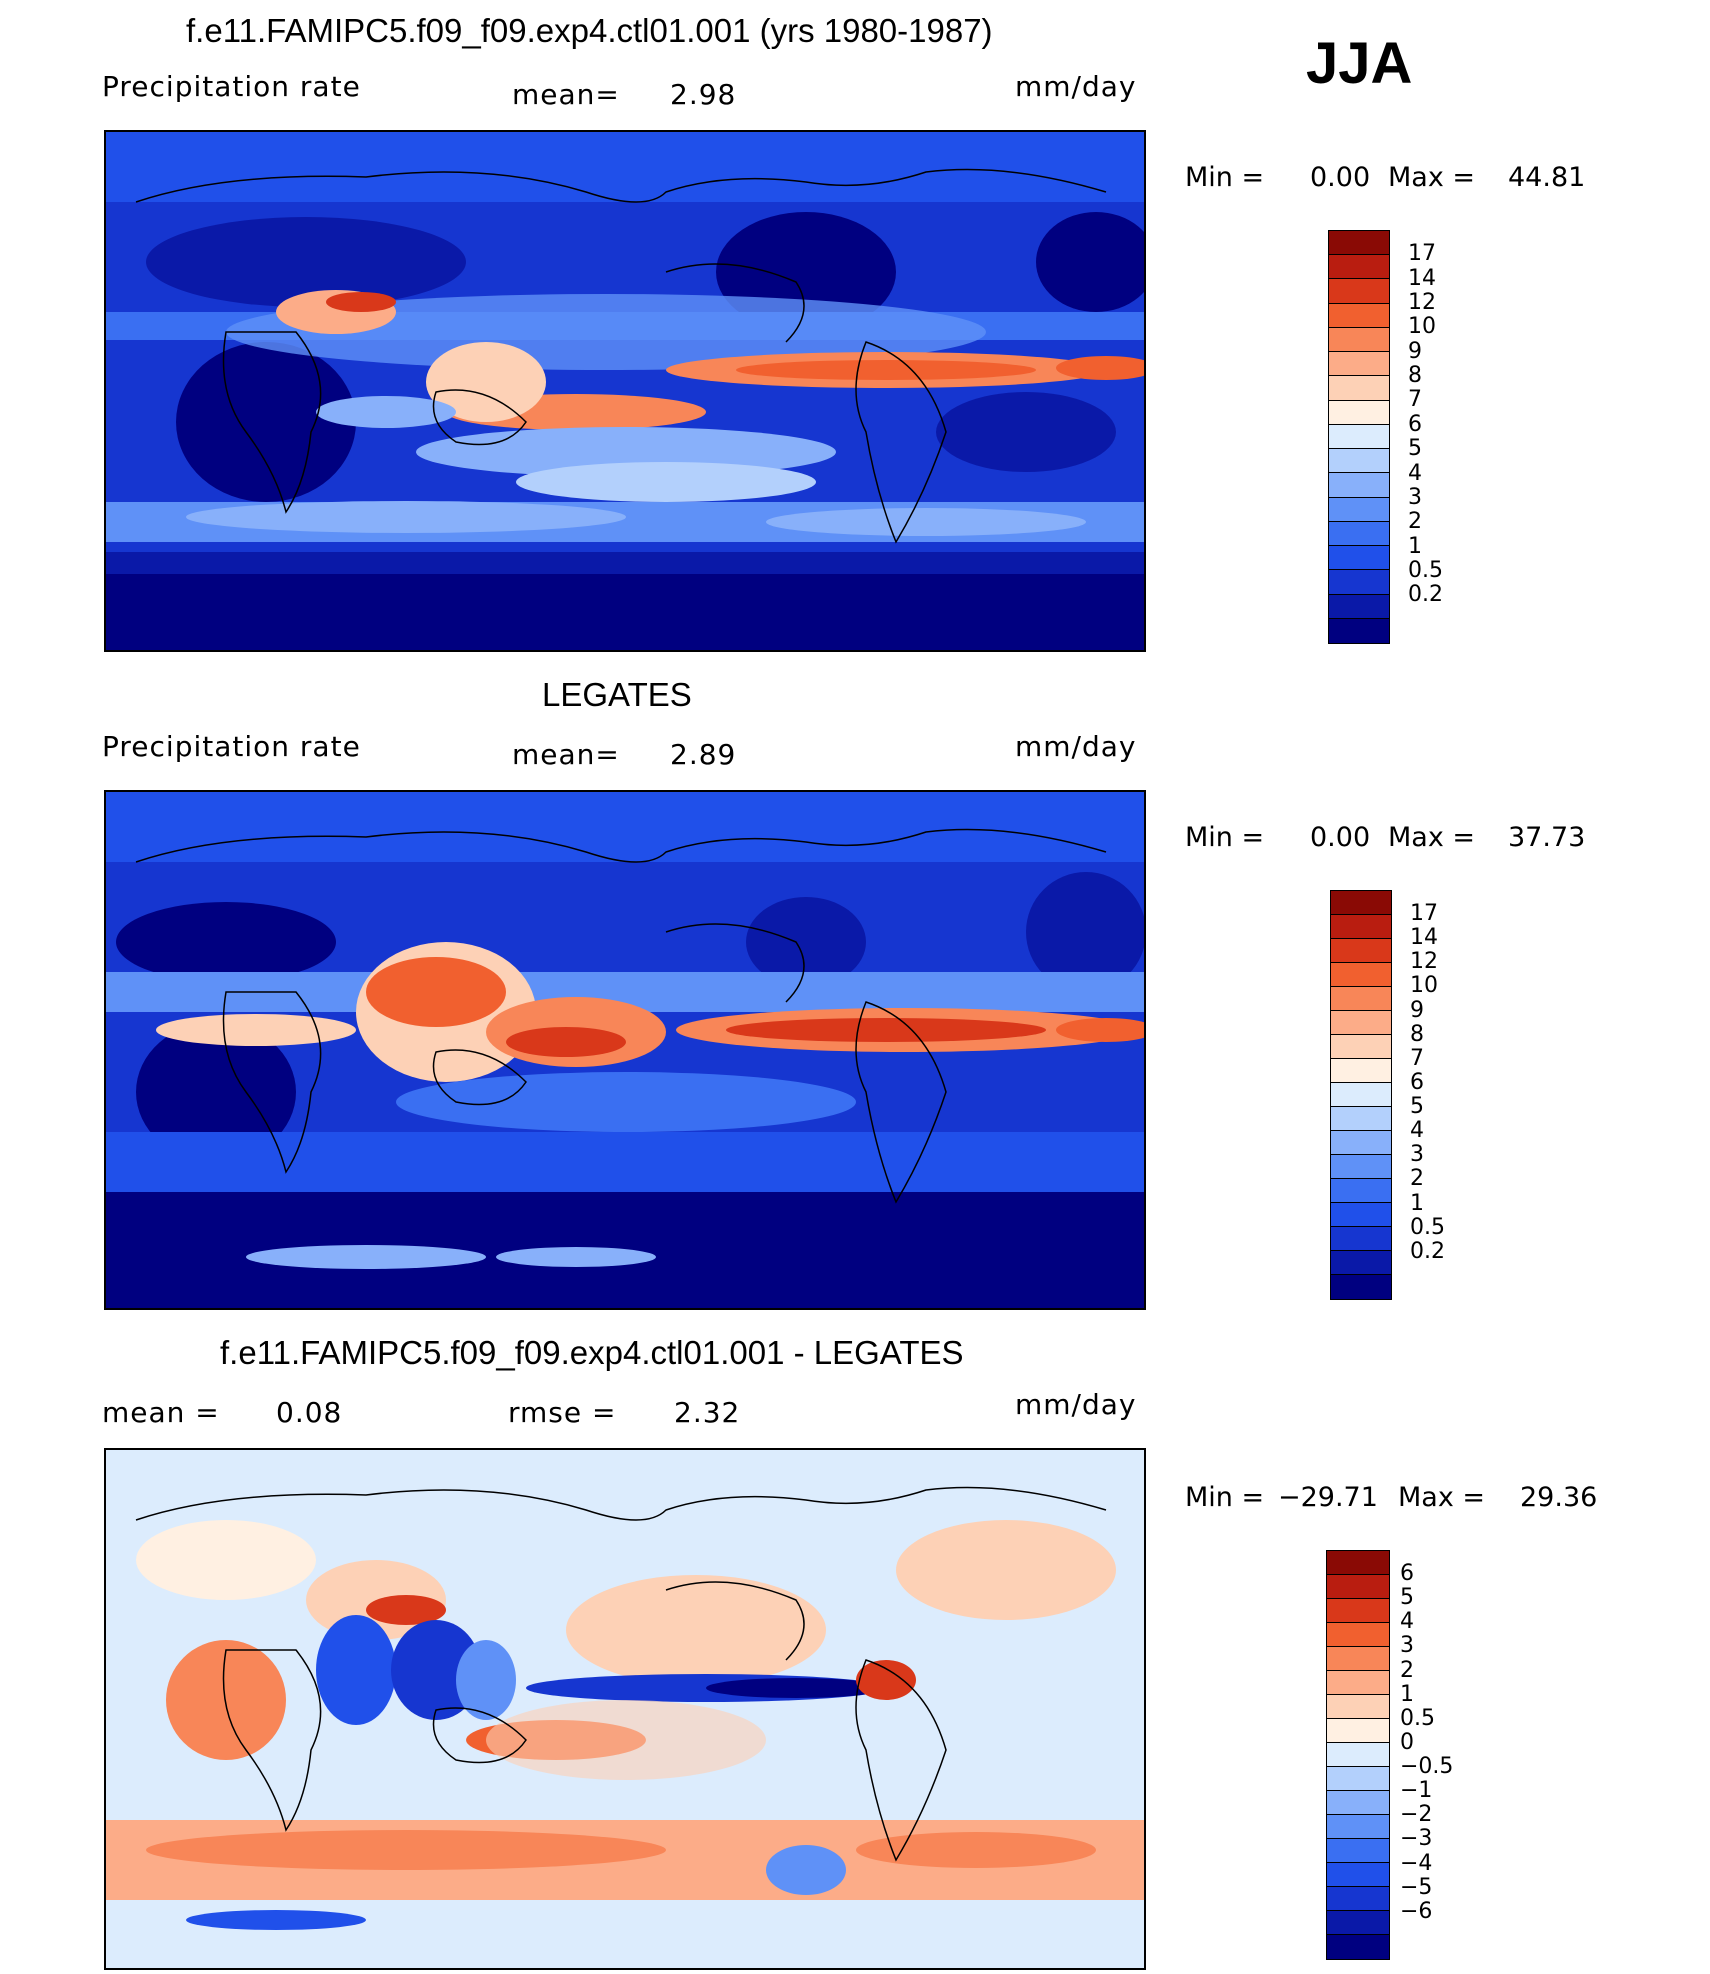 Image resolution: width=1710 pixels, height=1974 pixels. Describe the element at coordinates (1547, 177) in the screenshot. I see `panel1-max-value: 44.81` at that location.